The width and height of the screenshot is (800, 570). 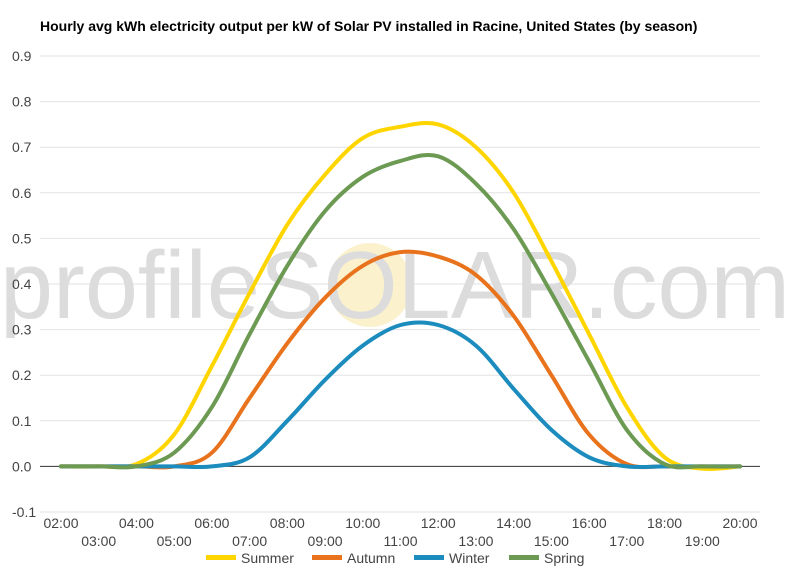 I want to click on legend-item-summer: Summer, so click(x=250, y=558).